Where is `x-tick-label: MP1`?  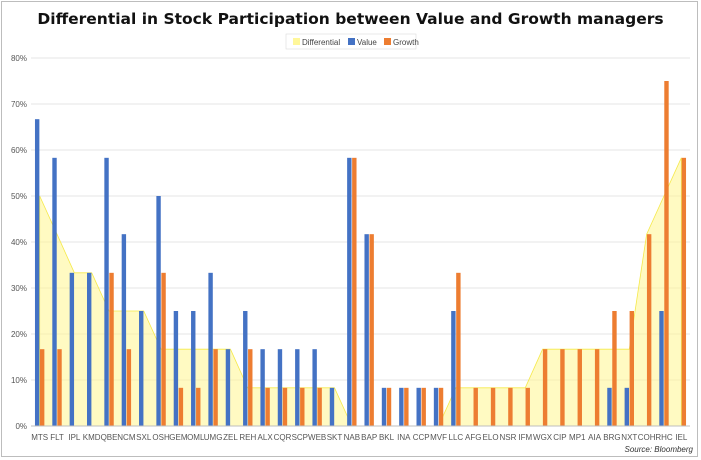 x-tick-label: MP1 is located at coordinates (577, 437).